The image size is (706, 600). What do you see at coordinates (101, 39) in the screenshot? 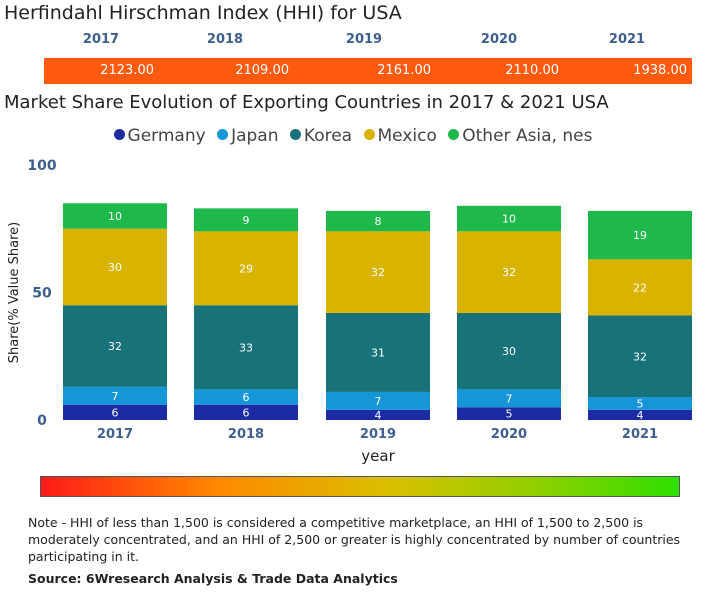
I see `hhi-year-label: 2017` at bounding box center [101, 39].